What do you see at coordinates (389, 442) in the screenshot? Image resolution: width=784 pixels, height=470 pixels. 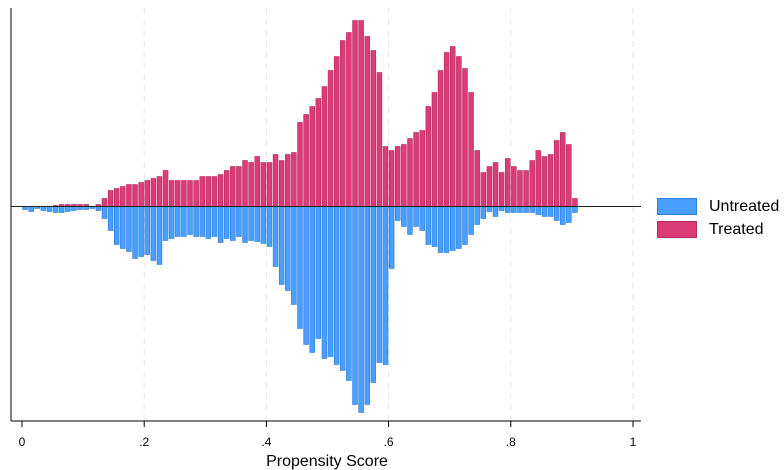 I see `x-tick-label: .6` at bounding box center [389, 442].